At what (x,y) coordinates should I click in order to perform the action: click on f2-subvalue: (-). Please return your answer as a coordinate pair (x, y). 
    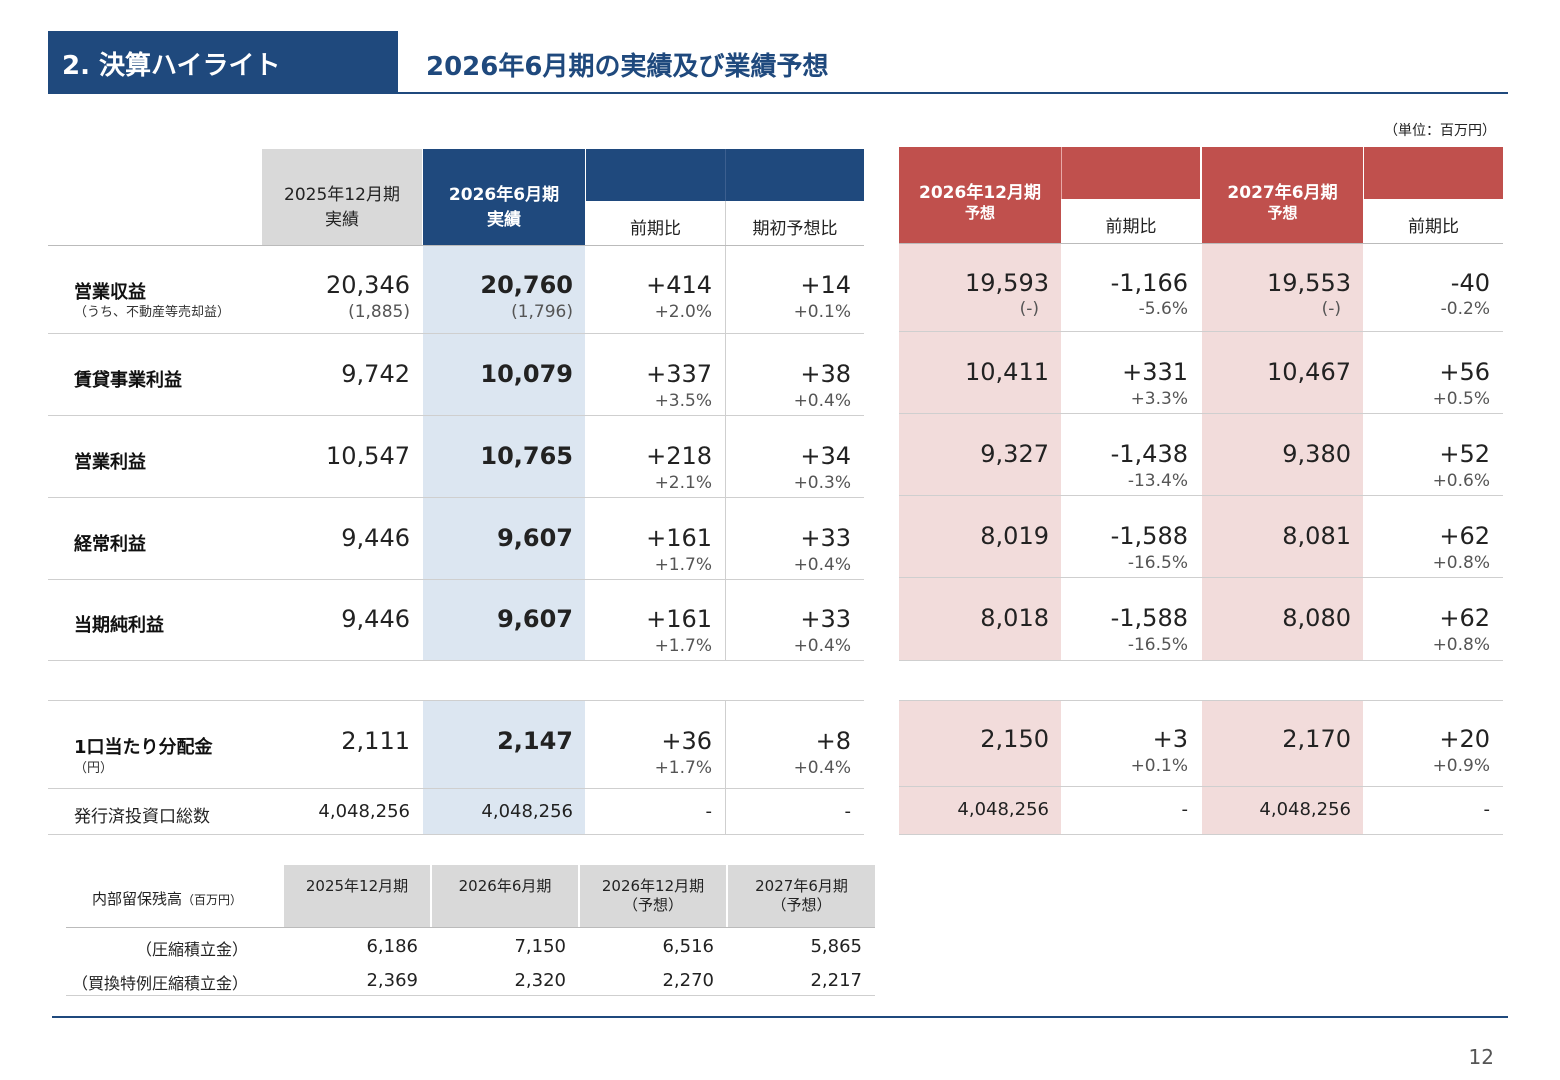
    Looking at the image, I should click on (1331, 309).